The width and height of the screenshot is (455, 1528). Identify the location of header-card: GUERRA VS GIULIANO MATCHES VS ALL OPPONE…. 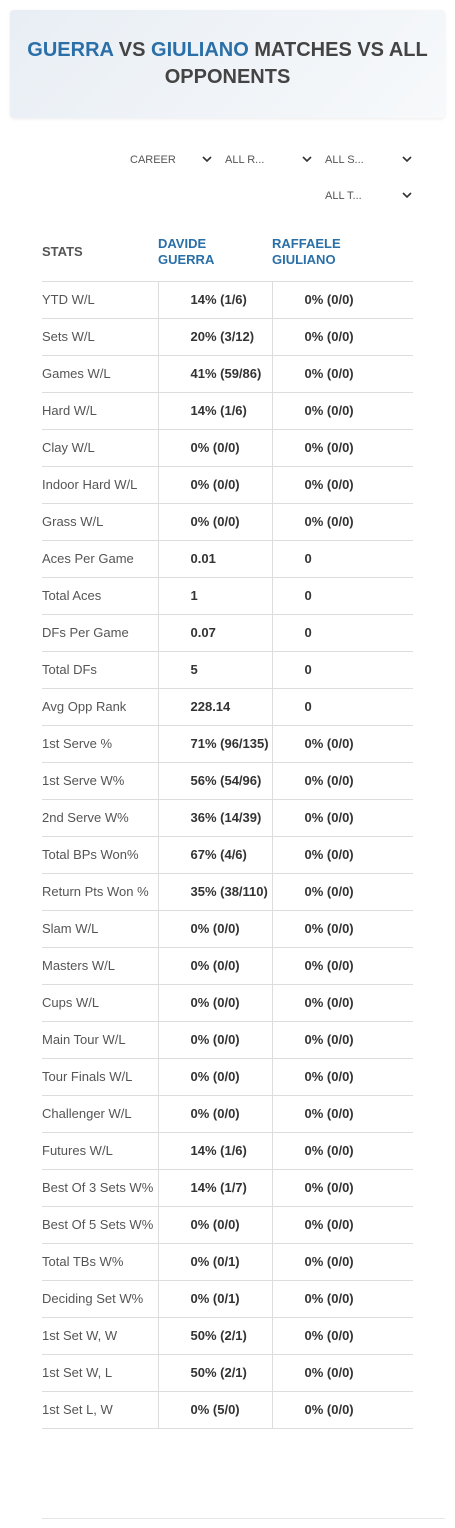
(227, 64).